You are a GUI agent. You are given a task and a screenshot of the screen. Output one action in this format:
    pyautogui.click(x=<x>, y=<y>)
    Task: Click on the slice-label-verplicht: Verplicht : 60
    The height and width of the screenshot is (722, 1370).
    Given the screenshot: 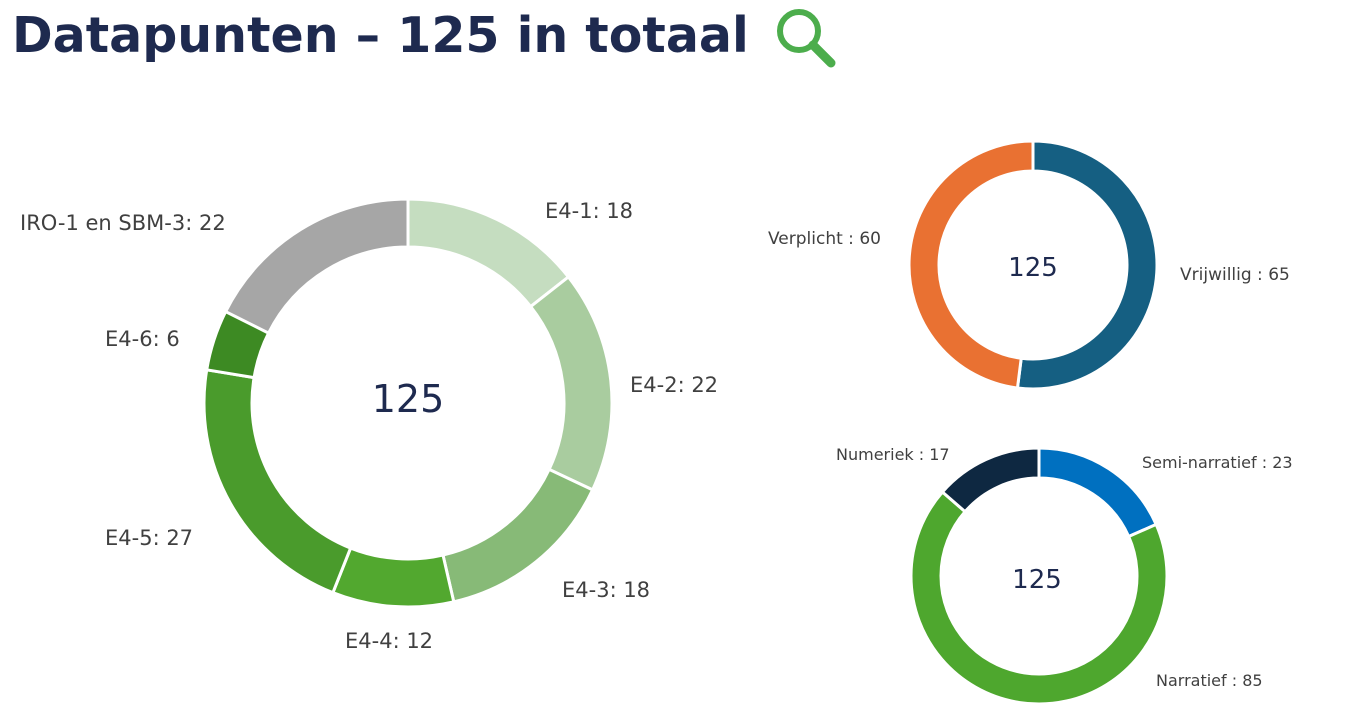 What is the action you would take?
    pyautogui.click(x=824, y=239)
    